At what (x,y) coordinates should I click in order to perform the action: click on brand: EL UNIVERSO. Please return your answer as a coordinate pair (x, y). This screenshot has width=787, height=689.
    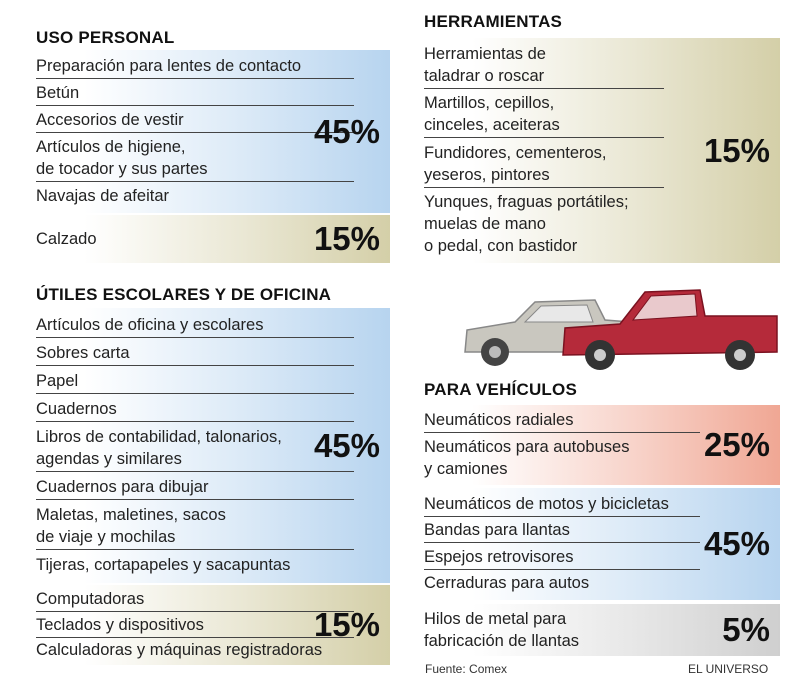
    Looking at the image, I should click on (728, 669).